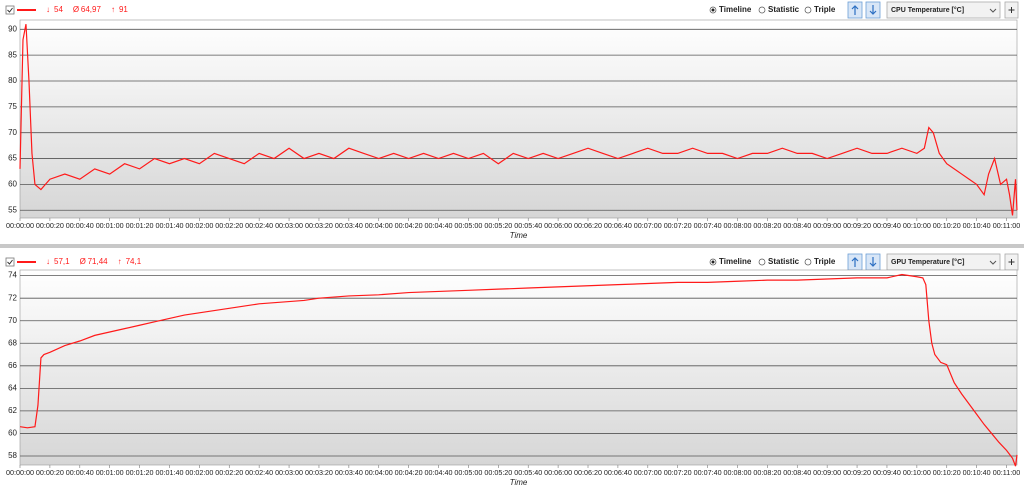 The height and width of the screenshot is (488, 1024). I want to click on dropdown-arrow, so click(993, 262).